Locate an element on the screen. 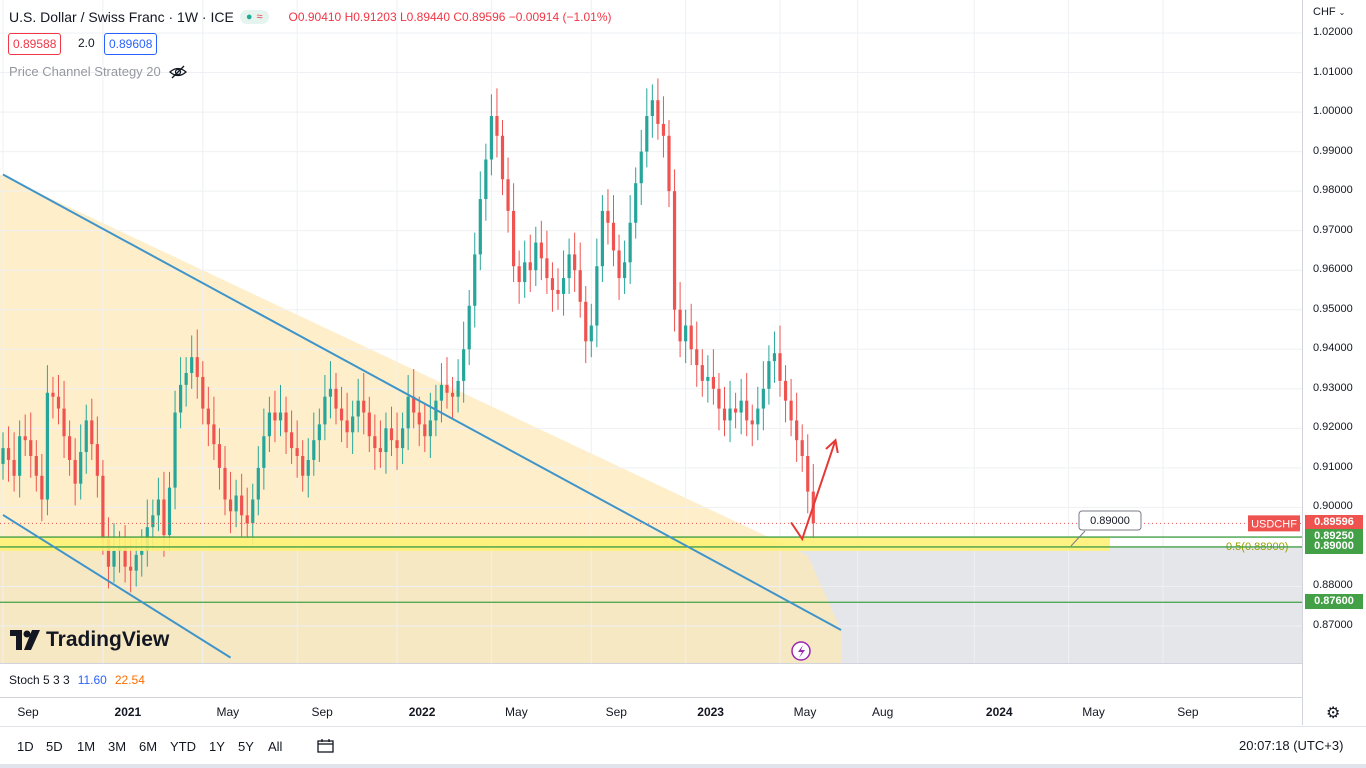 The image size is (1366, 768). date-range-icon is located at coordinates (325, 746).